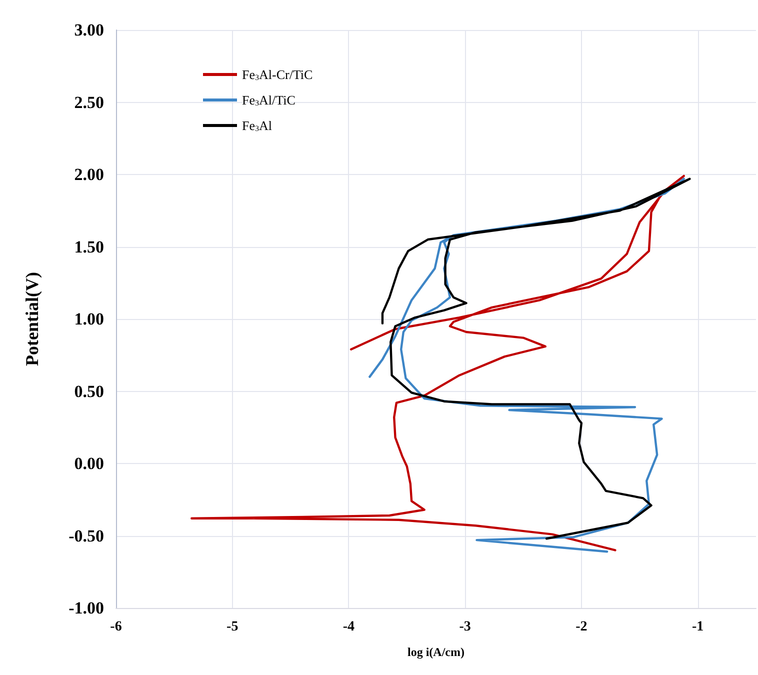  Describe the element at coordinates (277, 74) in the screenshot. I see `legend-label: Fe3Al-Cr/TiC` at that location.